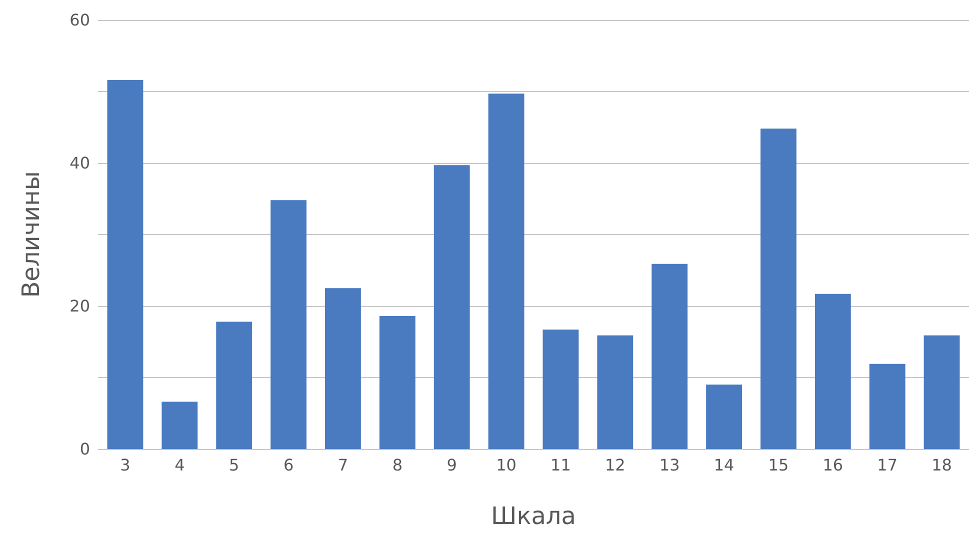  I want to click on x-tick-label: 16, so click(833, 465).